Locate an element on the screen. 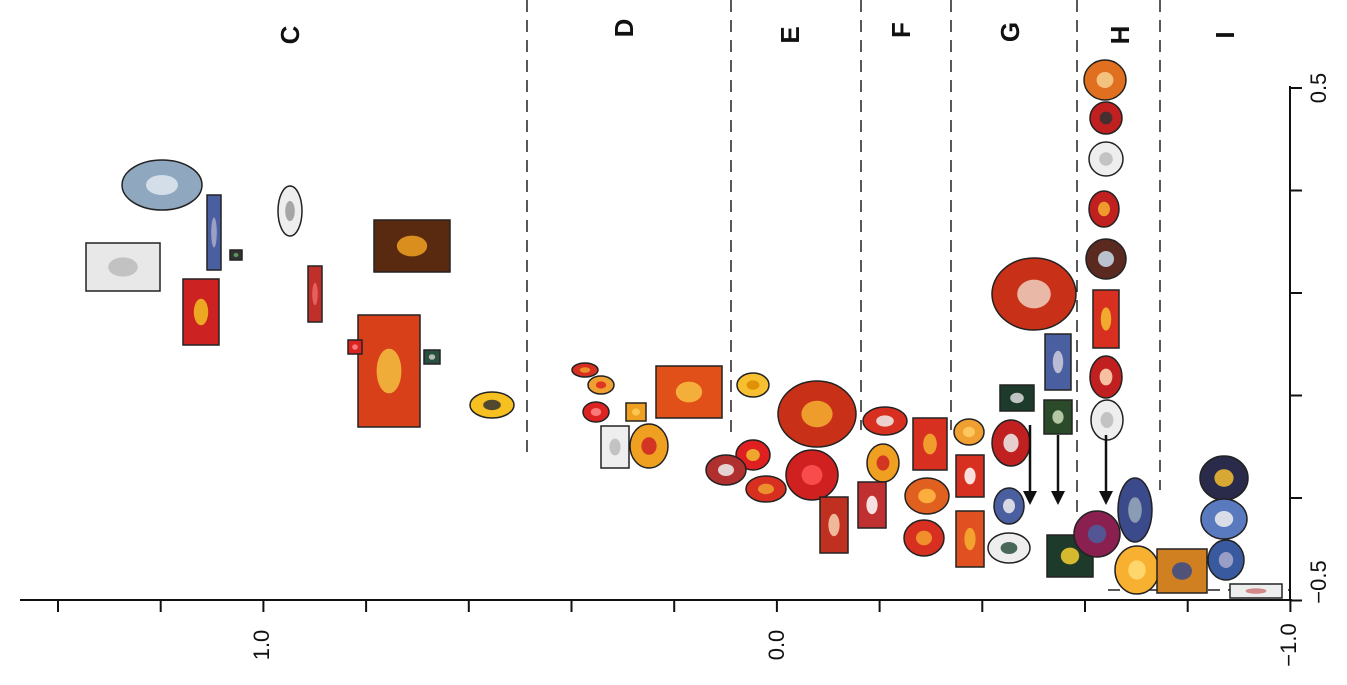  y-tick-label: −0.5 is located at coordinates (1318, 581).